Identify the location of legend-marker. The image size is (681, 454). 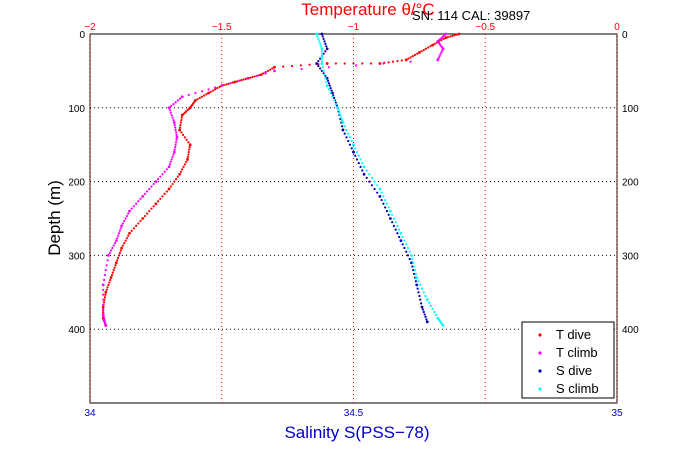
(540, 353).